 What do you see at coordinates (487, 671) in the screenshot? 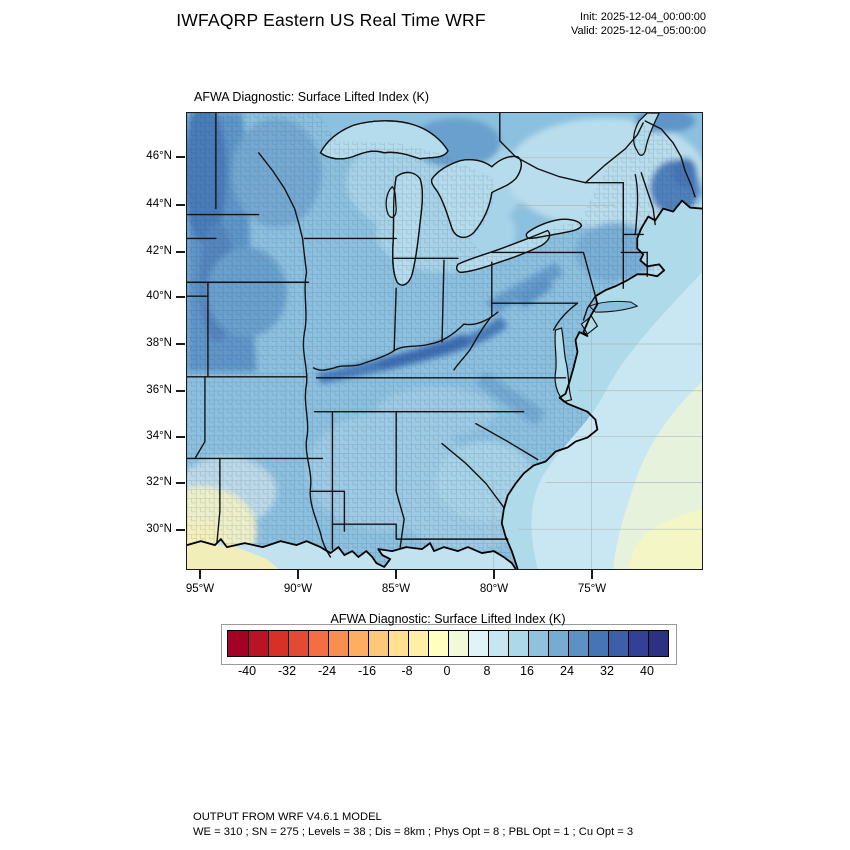
I see `colorbar-tick-label: 8` at bounding box center [487, 671].